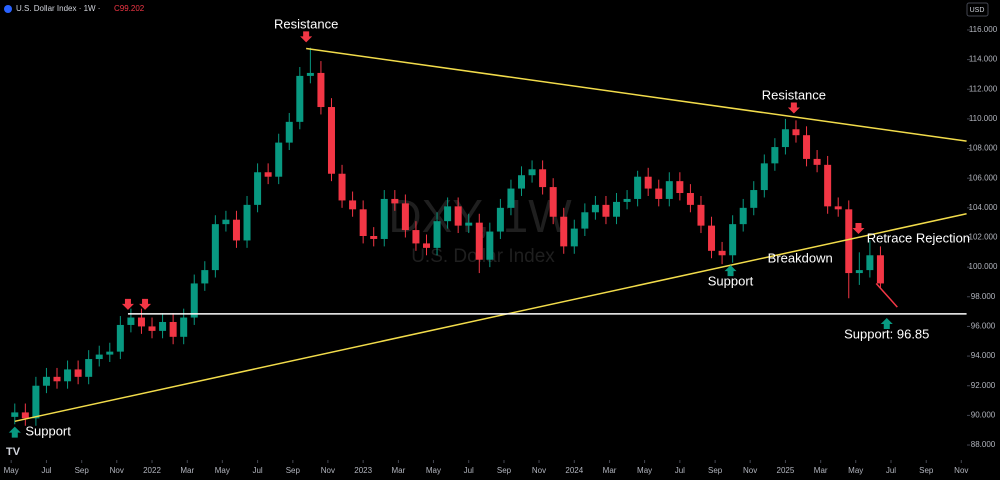 The image size is (1000, 480). What do you see at coordinates (983, 444) in the screenshot?
I see `y-tick-label: 88.000` at bounding box center [983, 444].